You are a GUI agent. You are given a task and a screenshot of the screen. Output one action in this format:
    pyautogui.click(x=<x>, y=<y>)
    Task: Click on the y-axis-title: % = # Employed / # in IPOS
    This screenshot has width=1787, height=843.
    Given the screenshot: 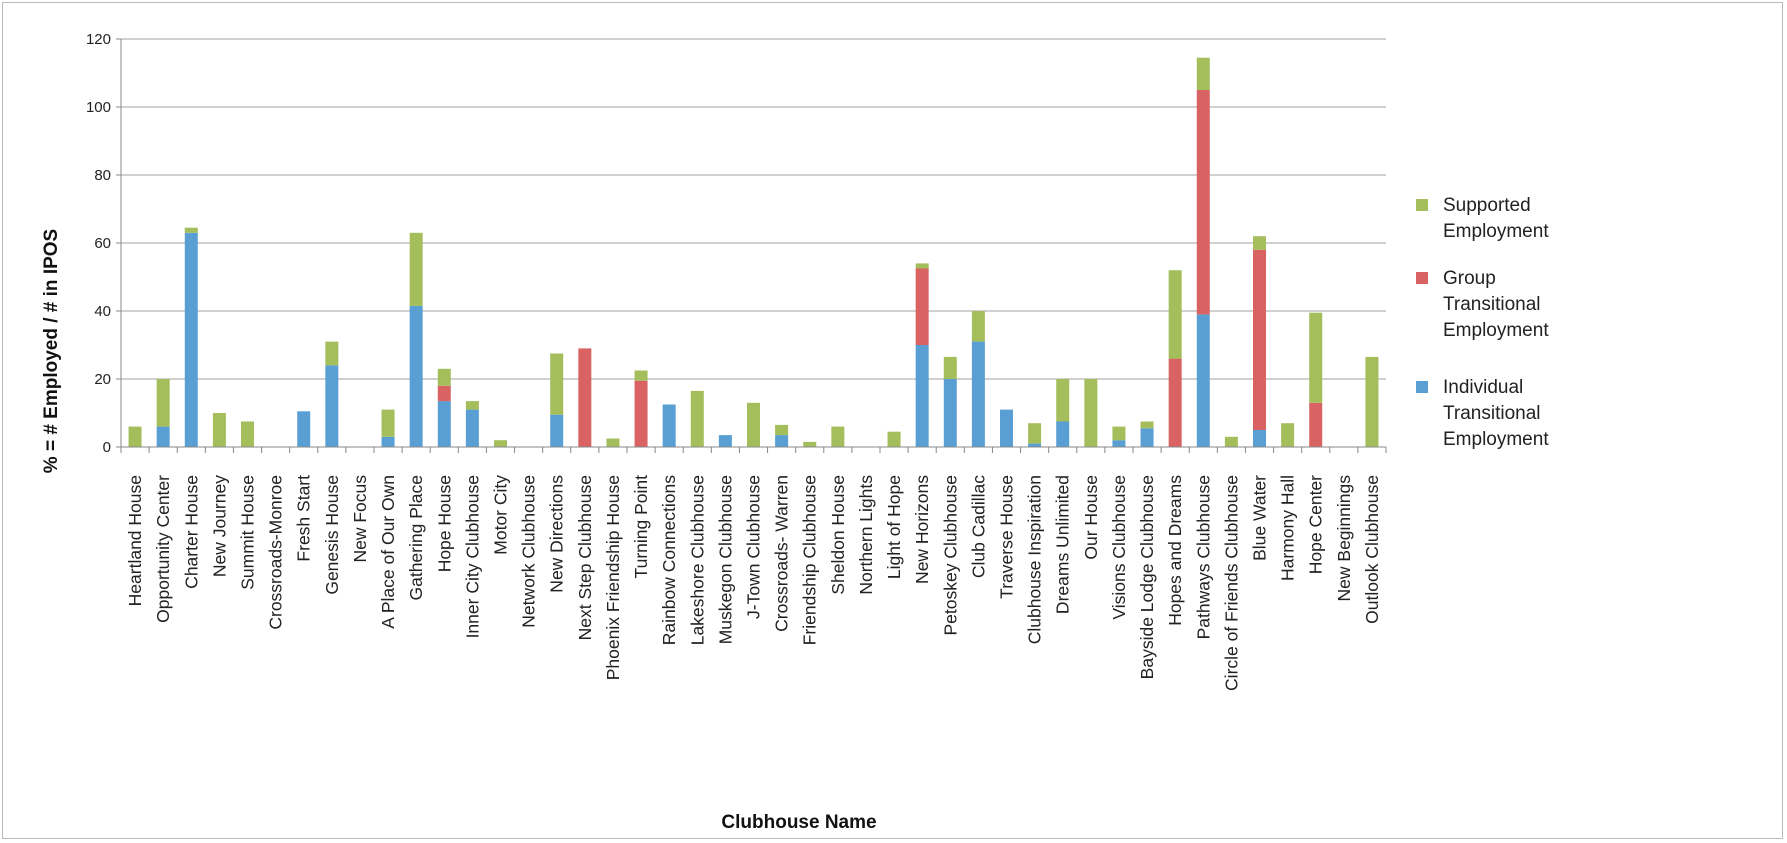 What is the action you would take?
    pyautogui.click(x=51, y=351)
    